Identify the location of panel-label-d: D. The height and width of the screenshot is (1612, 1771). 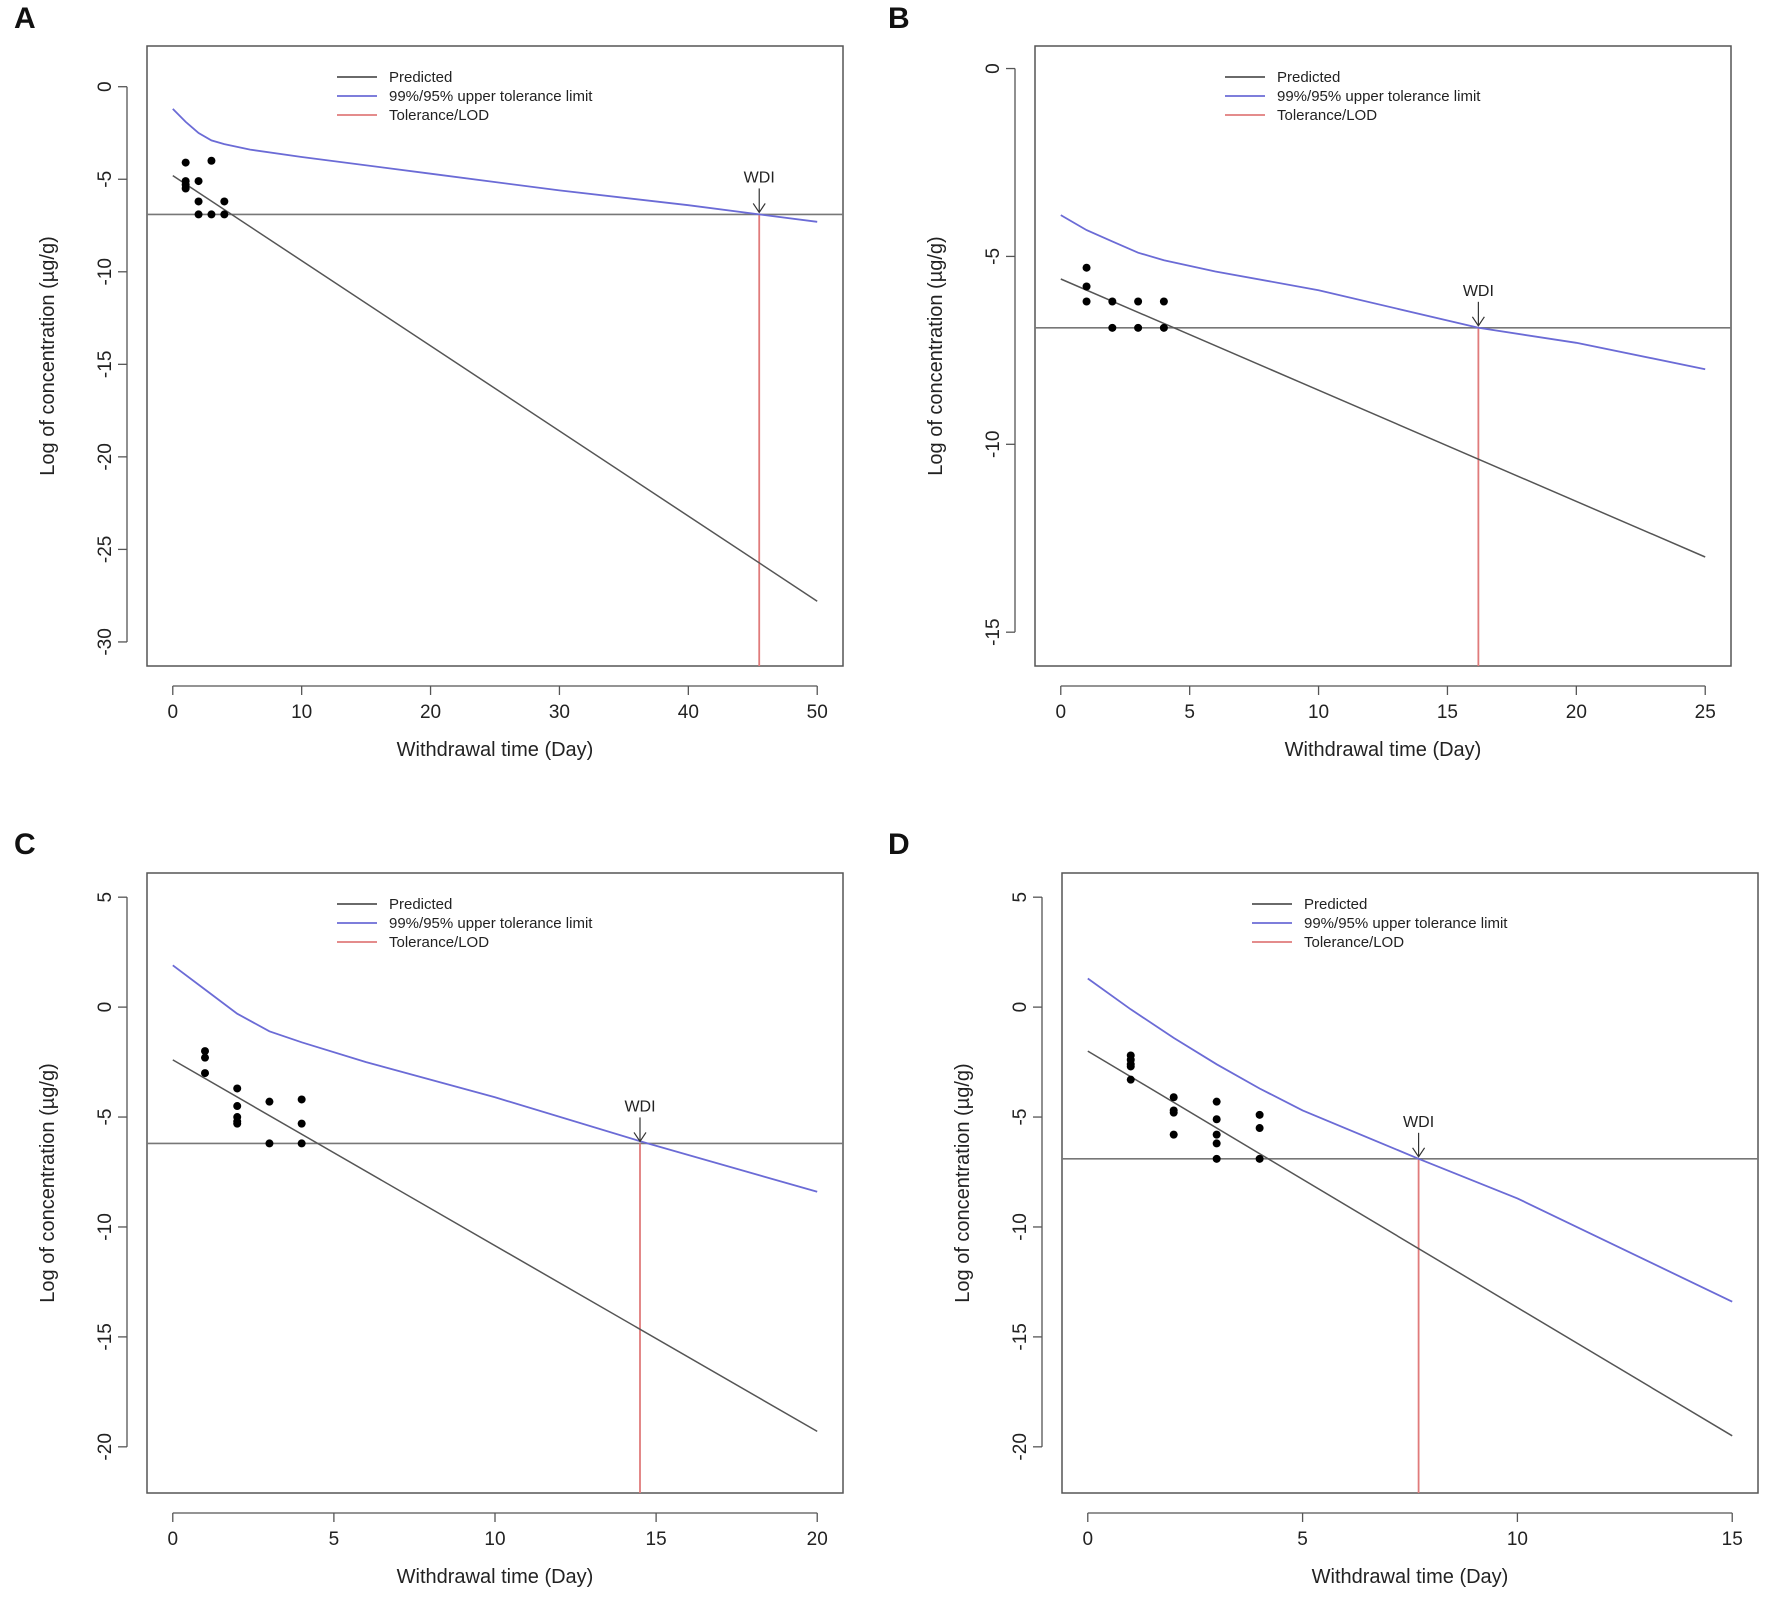
(899, 844).